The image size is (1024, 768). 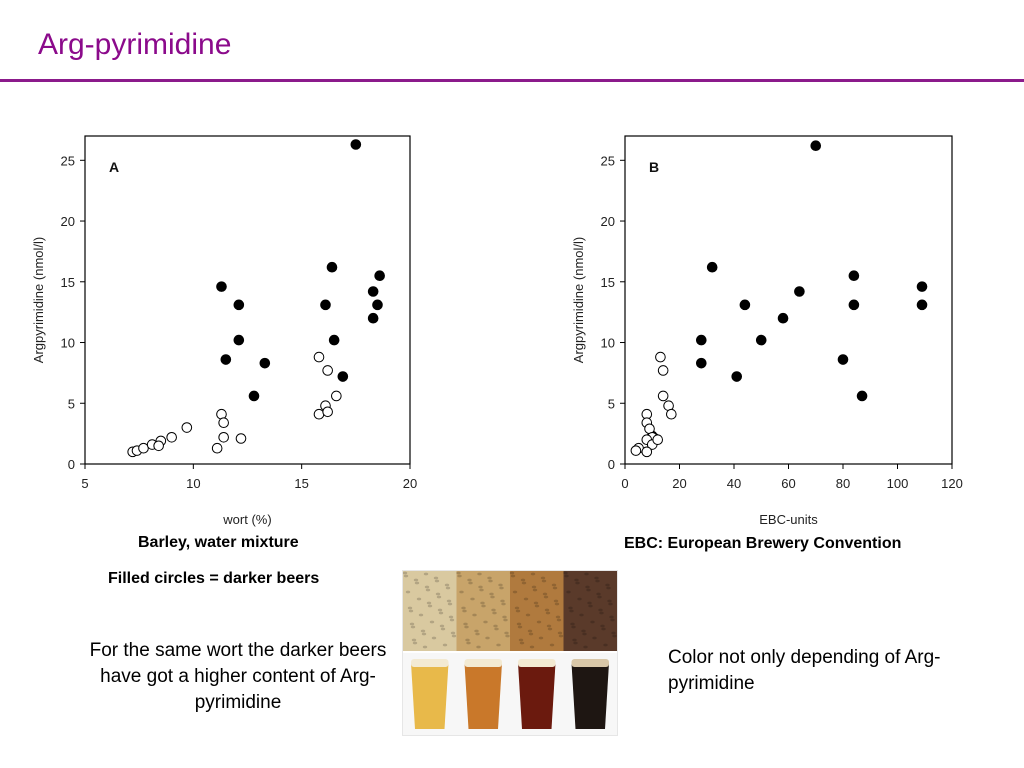 I want to click on chart-b-x-tick-label: 80, so click(x=843, y=483).